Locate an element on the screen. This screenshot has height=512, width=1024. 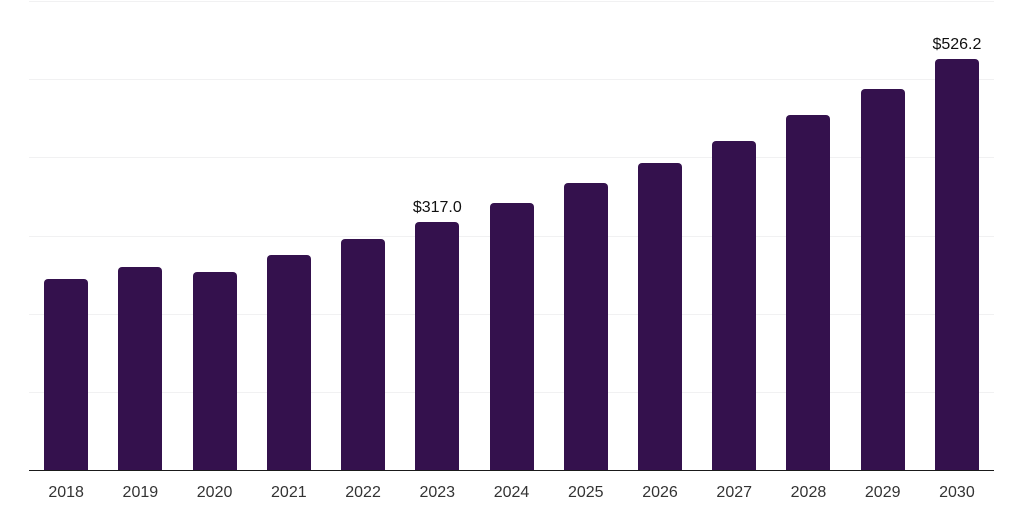
bar-2028 is located at coordinates (808, 292).